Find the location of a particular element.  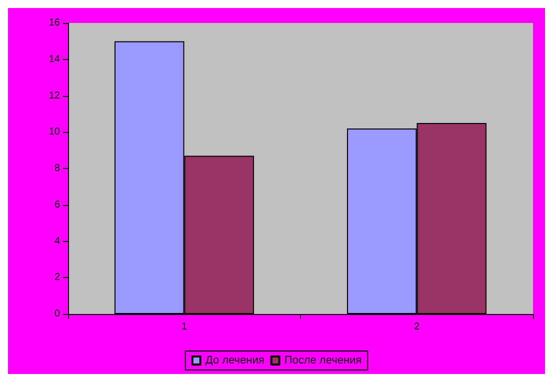

y-tick-label: 4 is located at coordinates (57, 241).